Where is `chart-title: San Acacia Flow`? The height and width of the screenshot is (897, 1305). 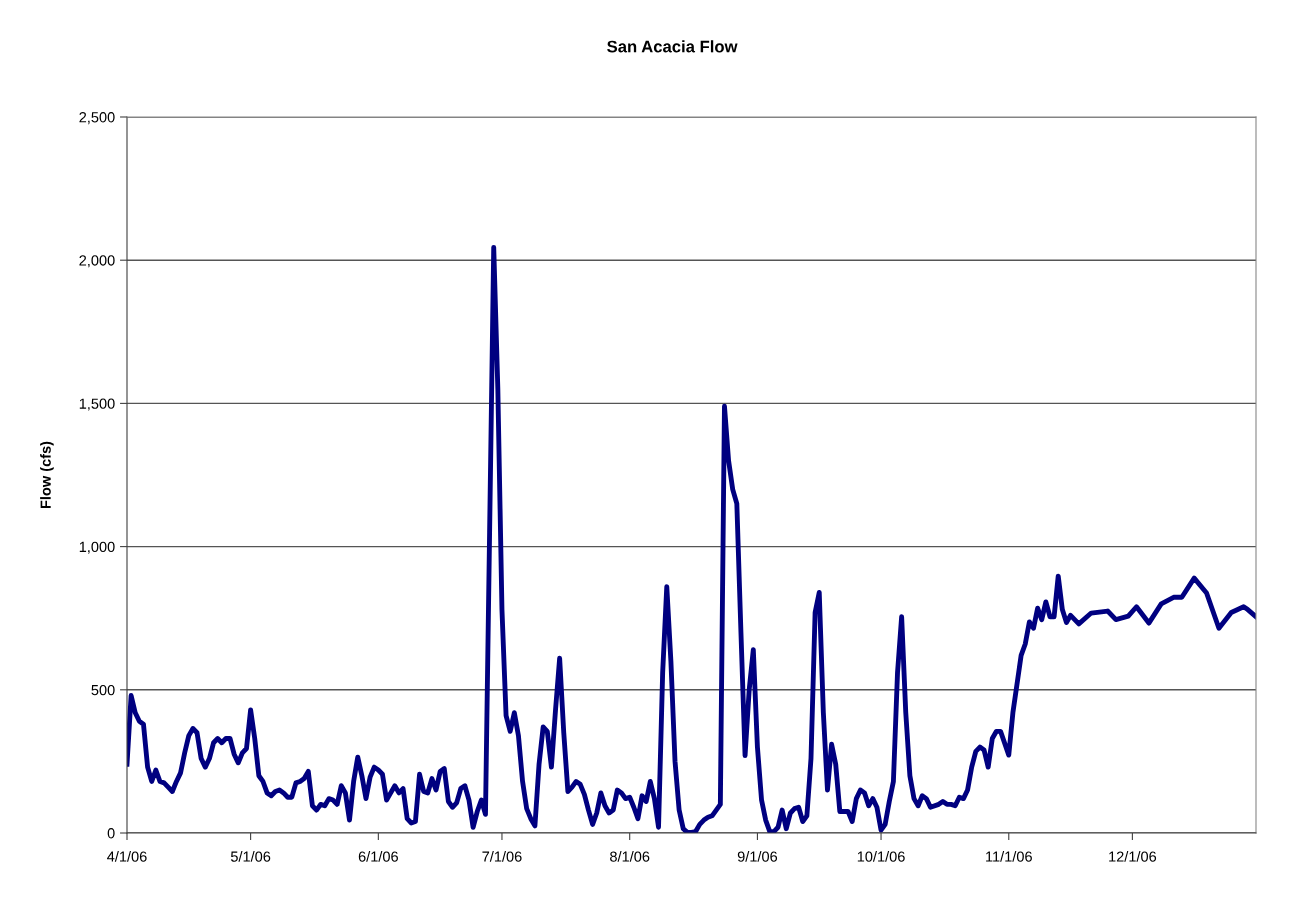
chart-title: San Acacia Flow is located at coordinates (672, 46).